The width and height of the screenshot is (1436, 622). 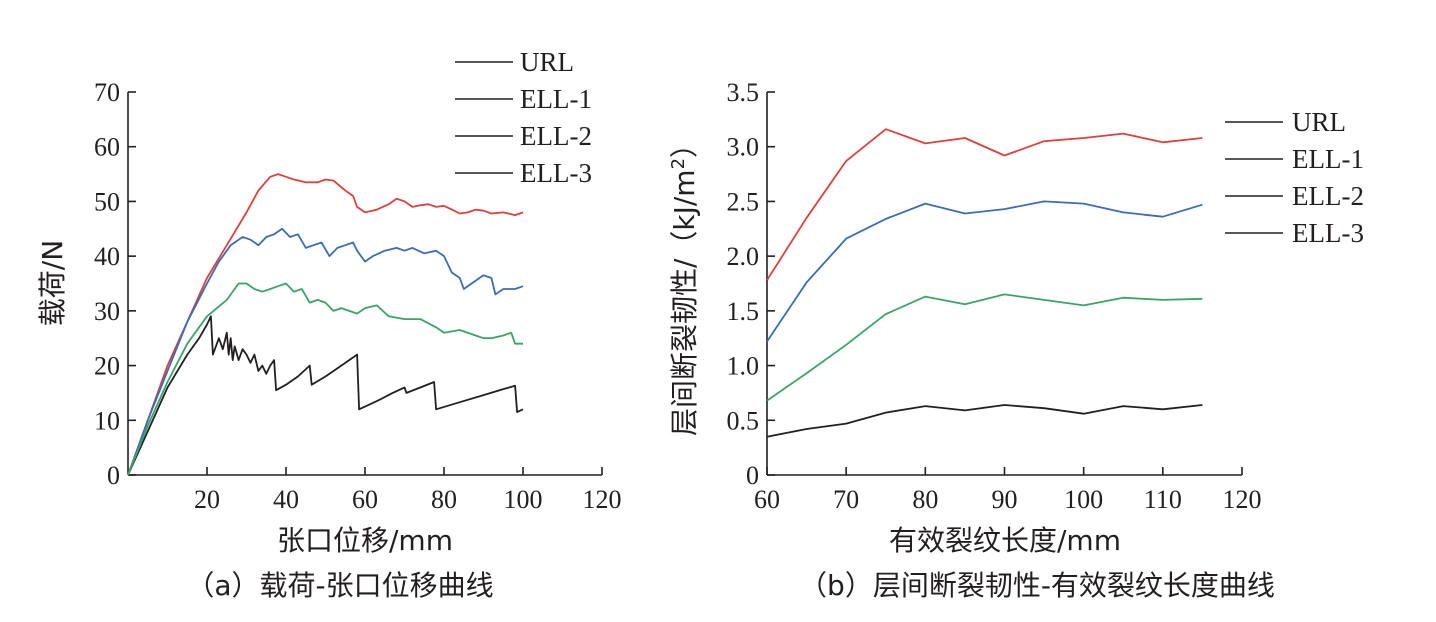 I want to click on x-tick-label: 20, so click(x=207, y=499).